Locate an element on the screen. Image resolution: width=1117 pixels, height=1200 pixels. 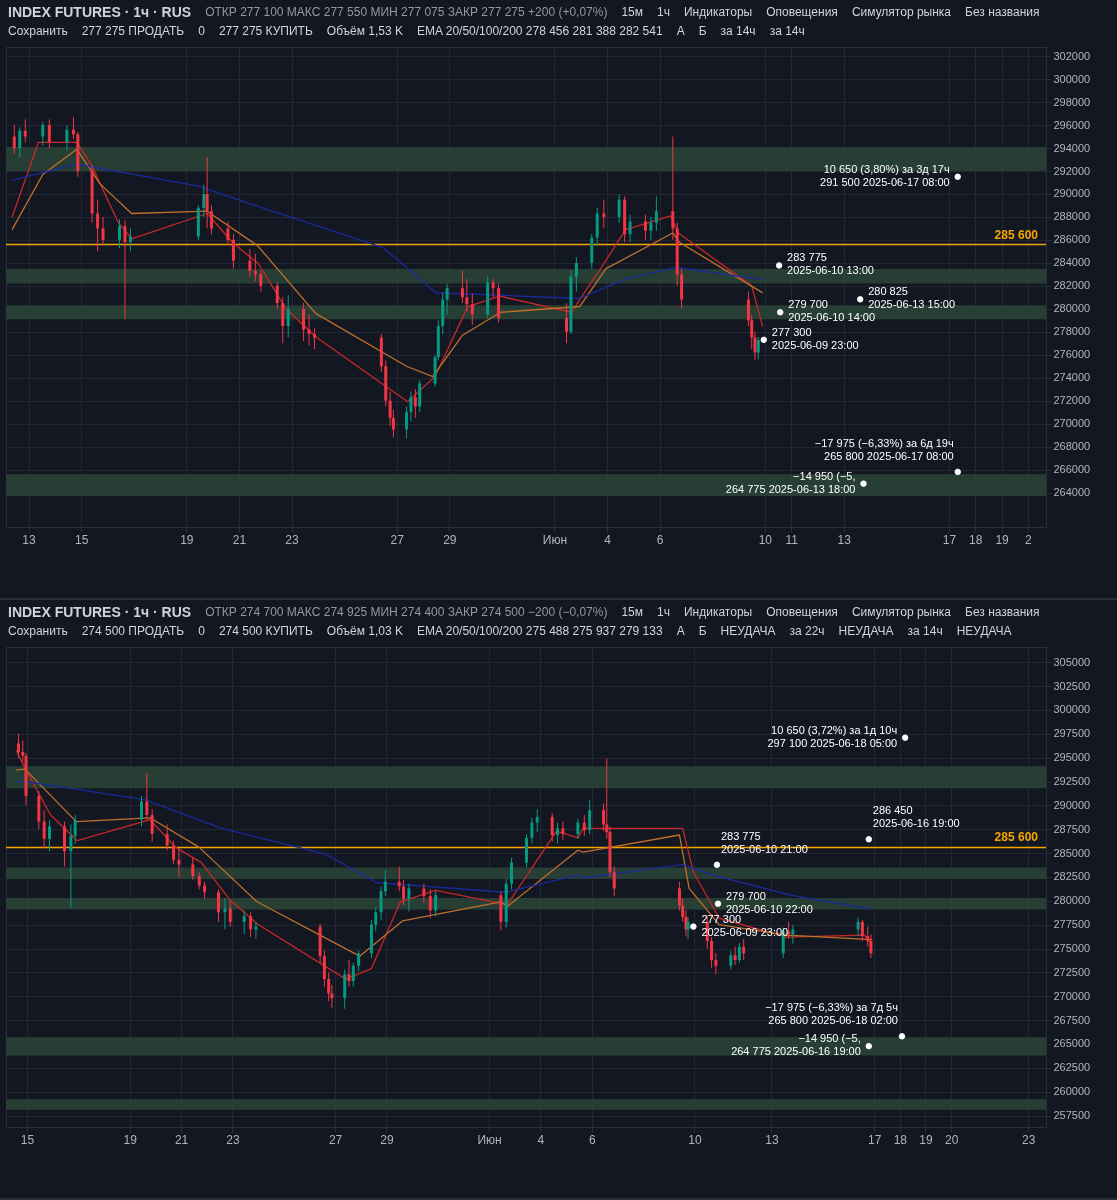
y-tick-label: 272000 is located at coordinates (1072, 400).